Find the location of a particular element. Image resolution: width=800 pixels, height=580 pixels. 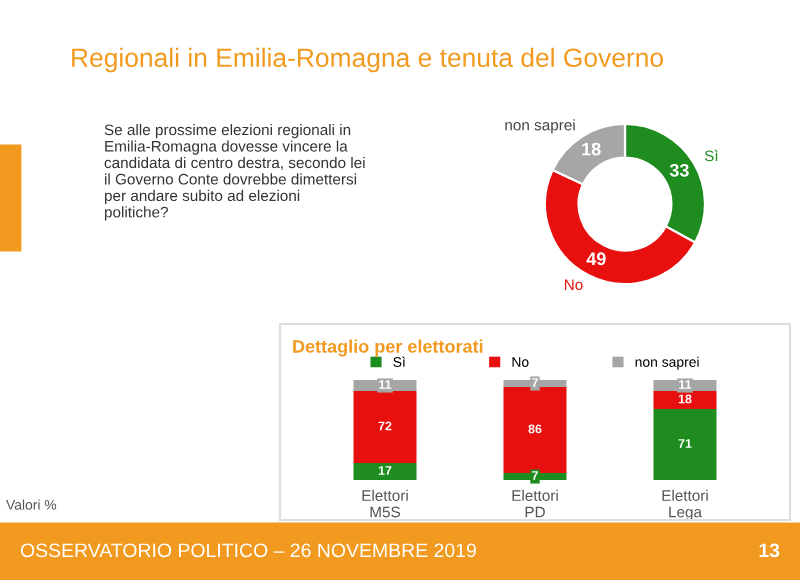

data-label: 18 is located at coordinates (591, 149).